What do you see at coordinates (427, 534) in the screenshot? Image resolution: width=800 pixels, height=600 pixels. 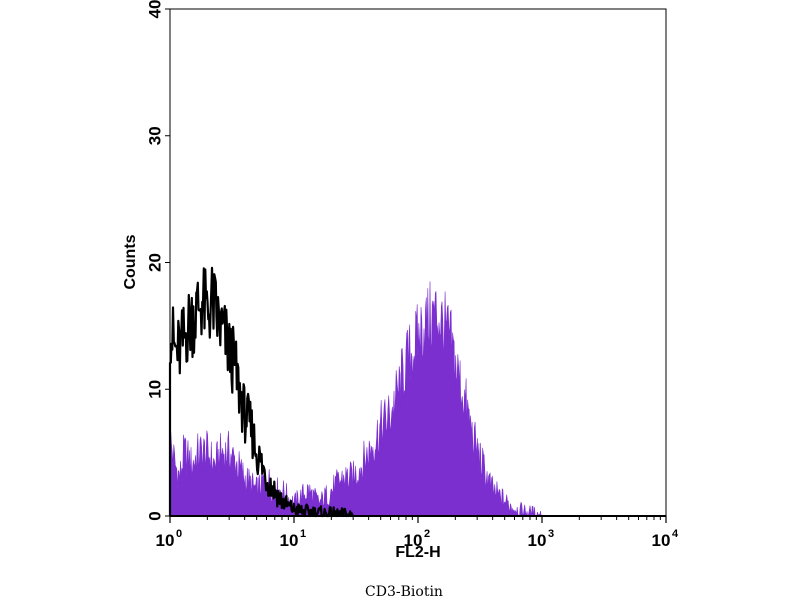 I see `x-tick-exponent: 2` at bounding box center [427, 534].